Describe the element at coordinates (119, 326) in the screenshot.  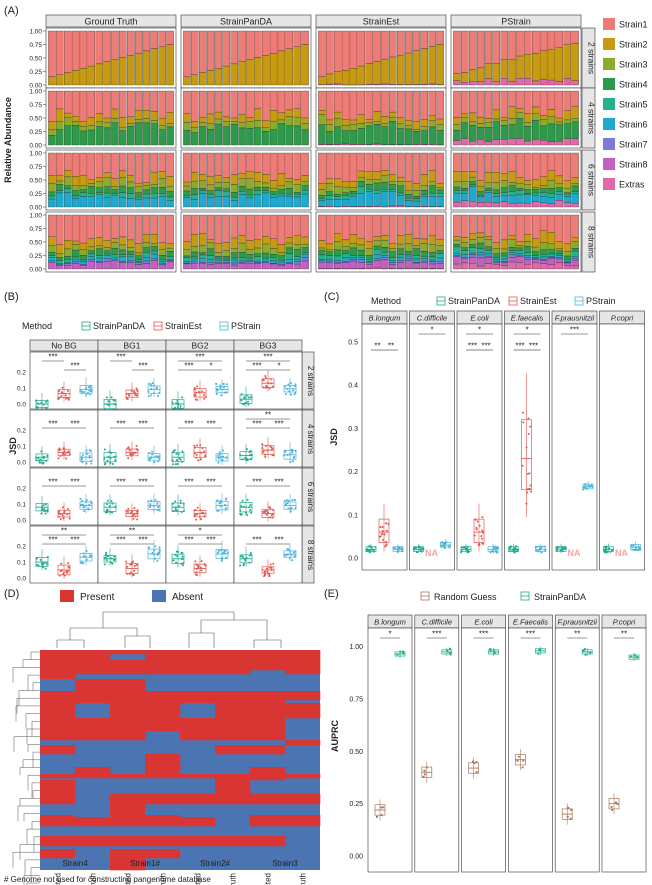
I see `panel-b-legend-label-0: StrainPanDA` at that location.